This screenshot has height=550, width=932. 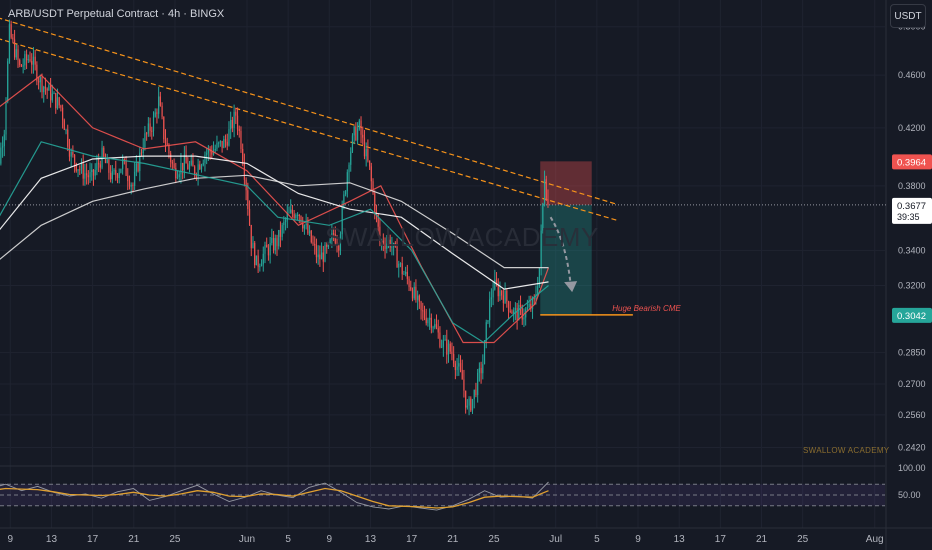 What do you see at coordinates (912, 468) in the screenshot?
I see `rsi-tick-label: 100.00` at bounding box center [912, 468].